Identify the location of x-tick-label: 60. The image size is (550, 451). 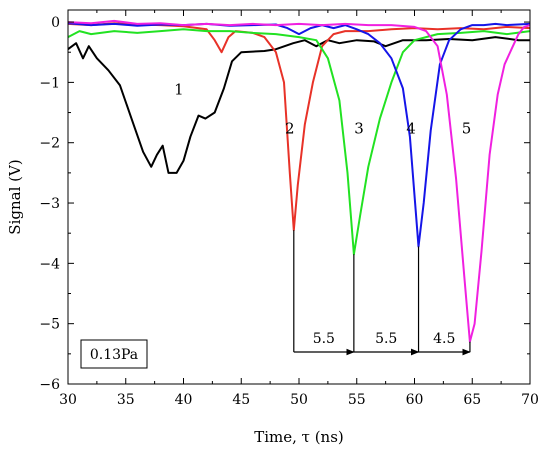
(415, 400).